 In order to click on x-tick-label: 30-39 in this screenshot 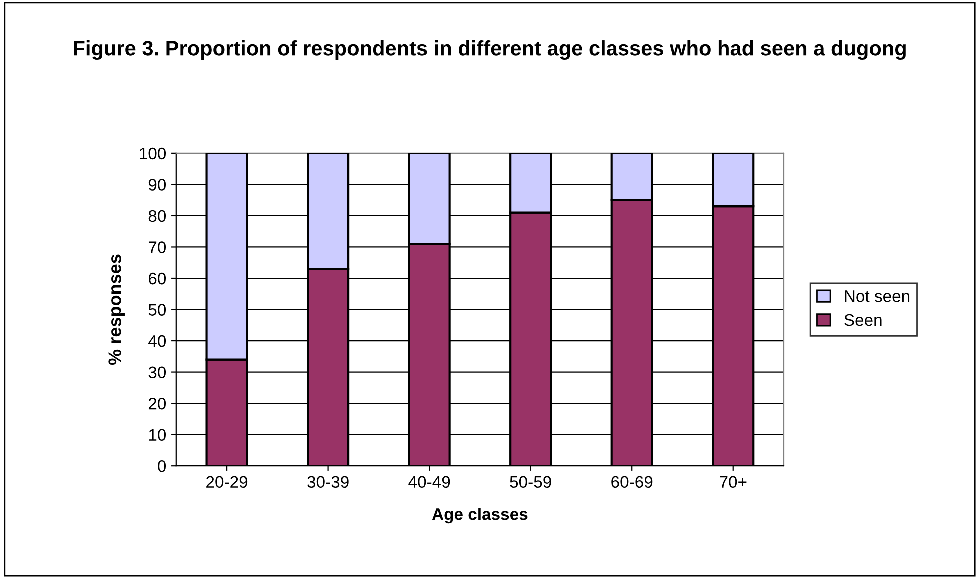, I will do `click(328, 482)`.